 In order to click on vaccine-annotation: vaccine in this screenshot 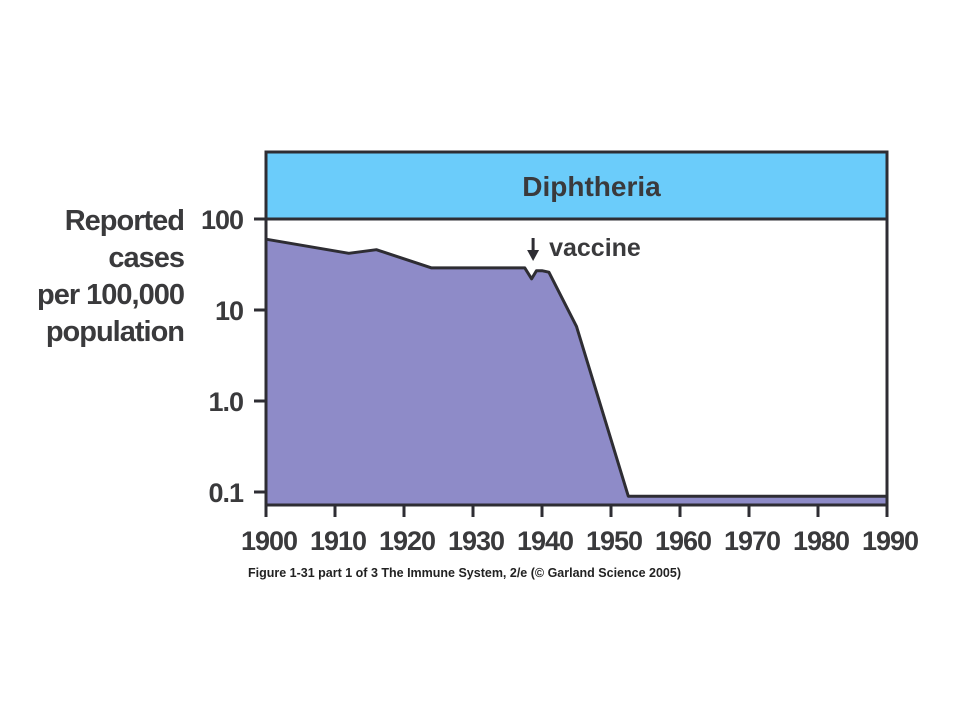, I will do `click(595, 248)`.